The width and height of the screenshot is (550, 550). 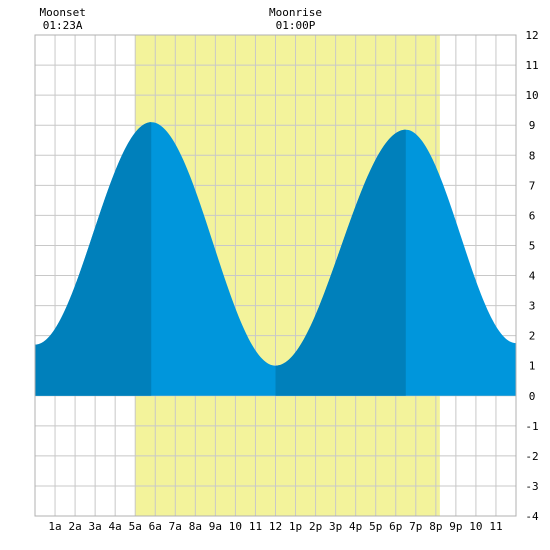 I want to click on x-tick-label: 5a, so click(x=135, y=526).